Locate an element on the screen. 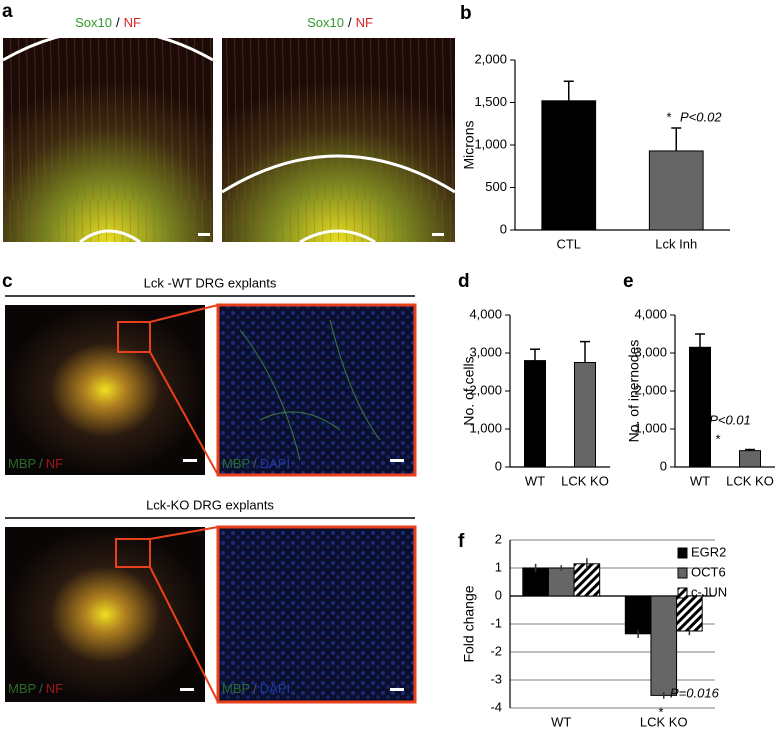 The width and height of the screenshot is (780, 737). y-axis-label: Fold change is located at coordinates (469, 623).